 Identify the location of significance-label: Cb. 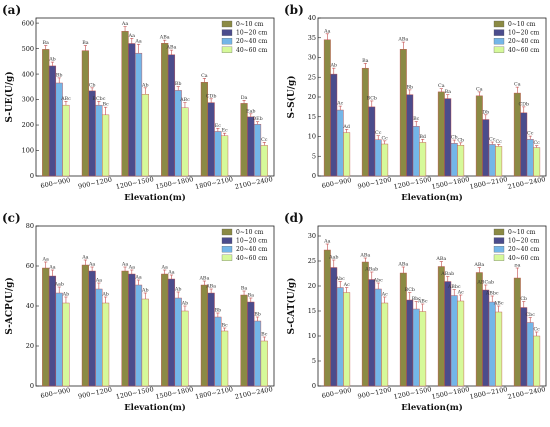
(460, 140).